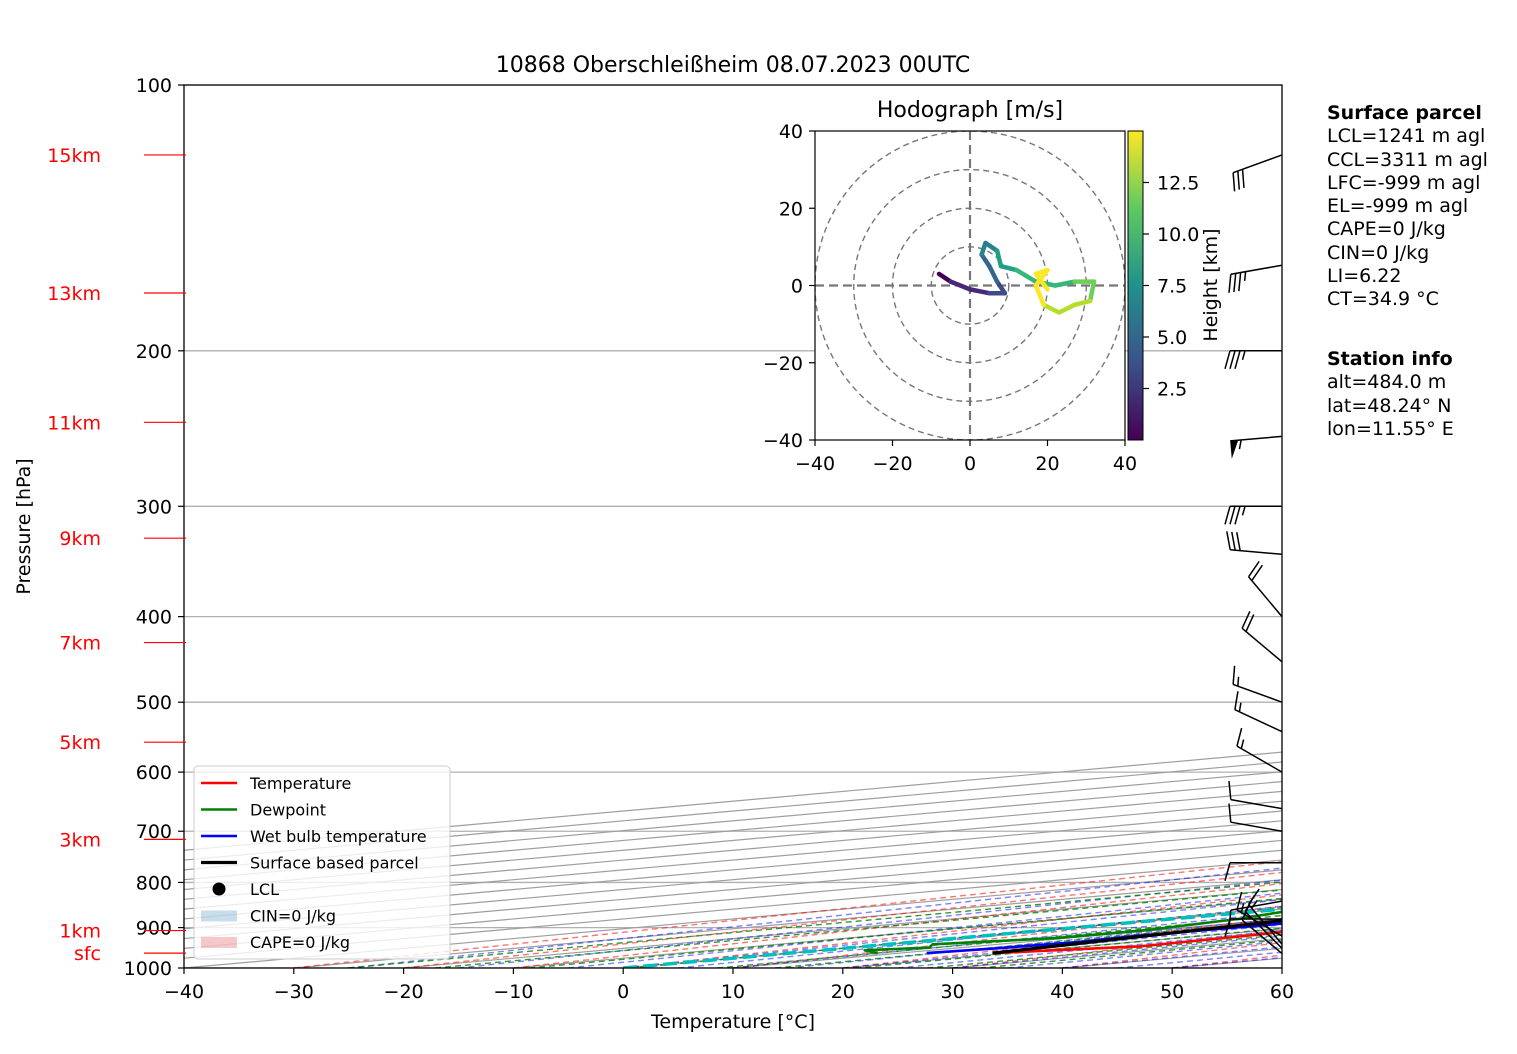 Image resolution: width=1517 pixels, height=1054 pixels. What do you see at coordinates (1386, 229) in the screenshot?
I see `surface-parcel-line: CAPE=0 J/kg` at bounding box center [1386, 229].